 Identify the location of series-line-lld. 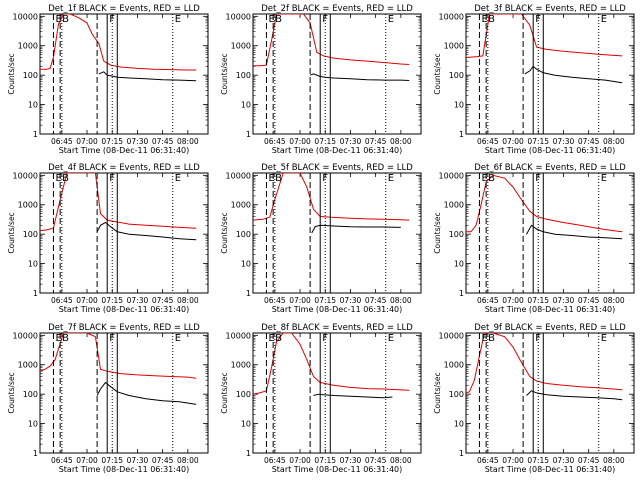
(331, 197).